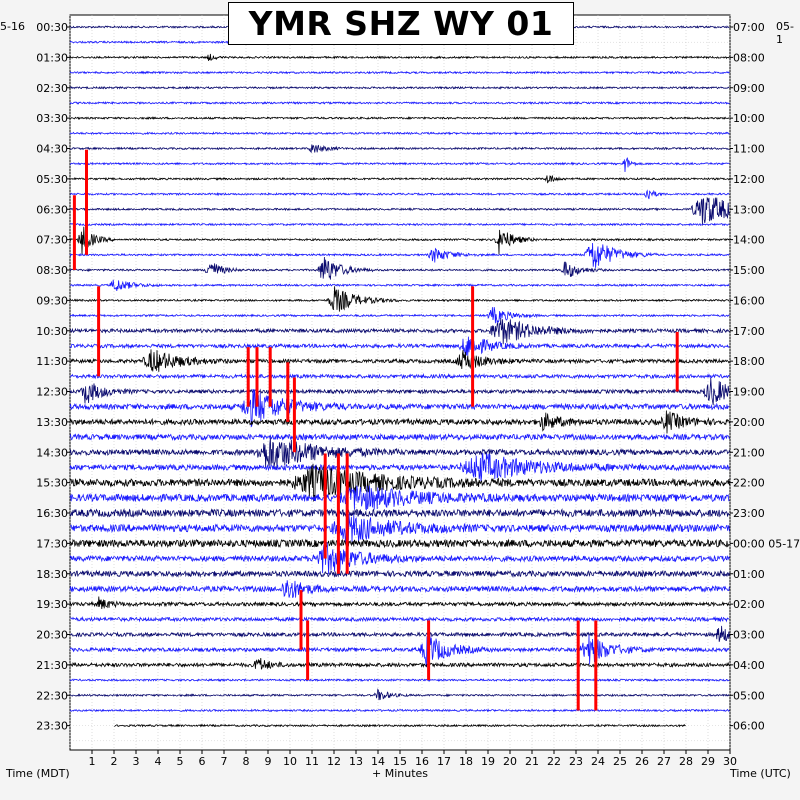 The image size is (800, 800). What do you see at coordinates (246, 761) in the screenshot?
I see `x-tick-label: 8` at bounding box center [246, 761].